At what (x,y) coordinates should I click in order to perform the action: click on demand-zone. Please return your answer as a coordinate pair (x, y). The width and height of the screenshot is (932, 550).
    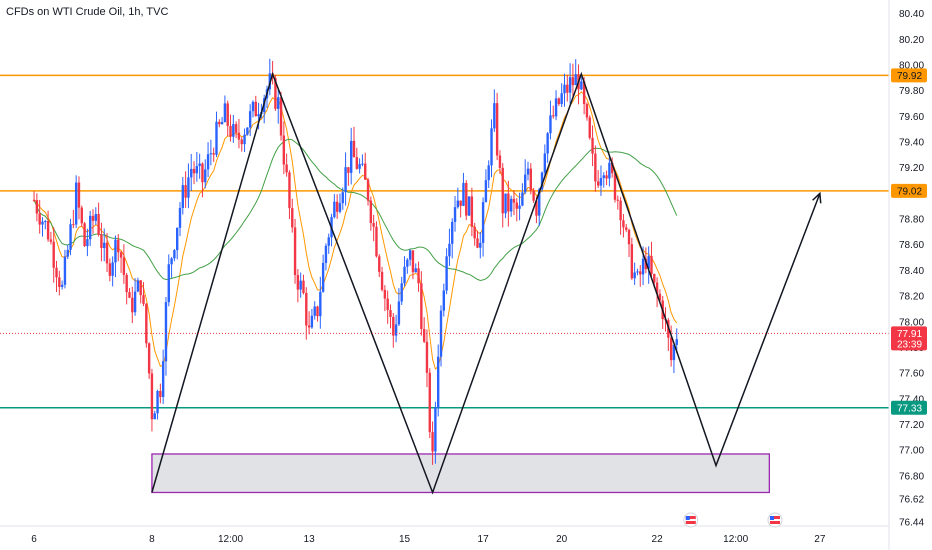
    Looking at the image, I should click on (461, 473).